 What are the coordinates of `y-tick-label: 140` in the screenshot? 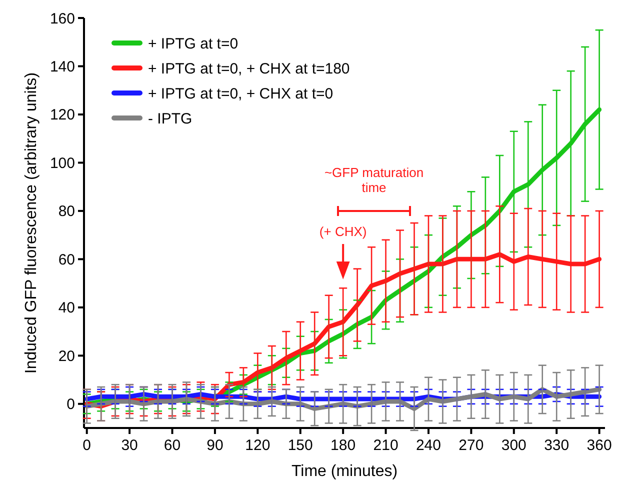 It's located at (62, 67).